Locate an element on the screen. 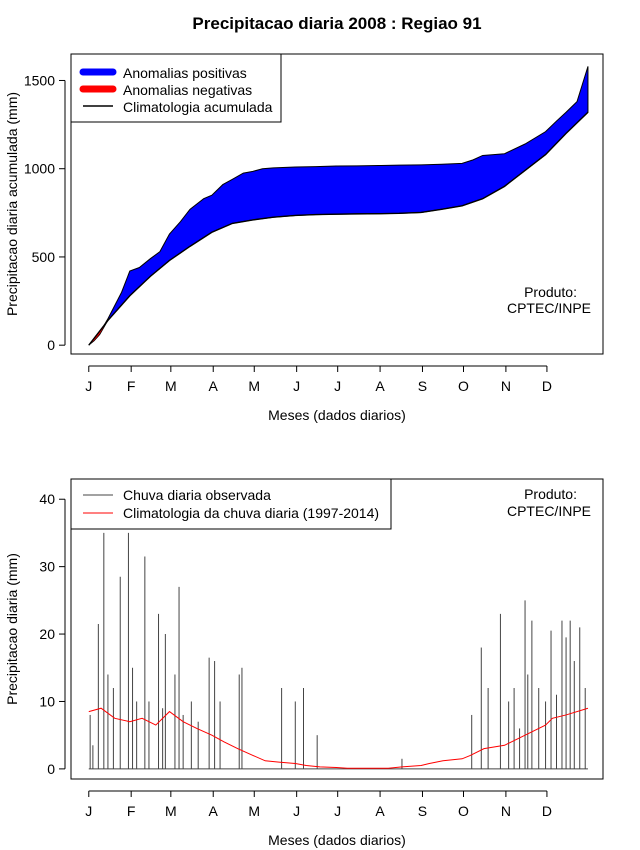 This screenshot has width=640, height=850. chart-title: Precipitacao diaria 2008 : Regiao 91 is located at coordinates (337, 23).